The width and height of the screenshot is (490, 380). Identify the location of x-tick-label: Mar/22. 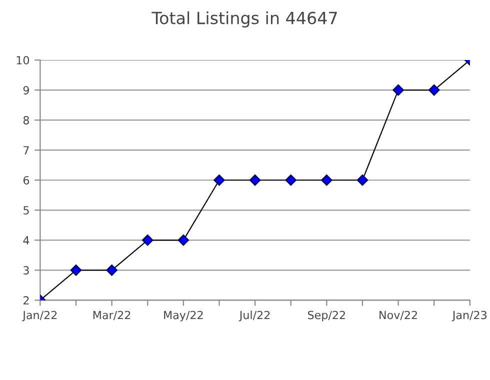
(111, 315).